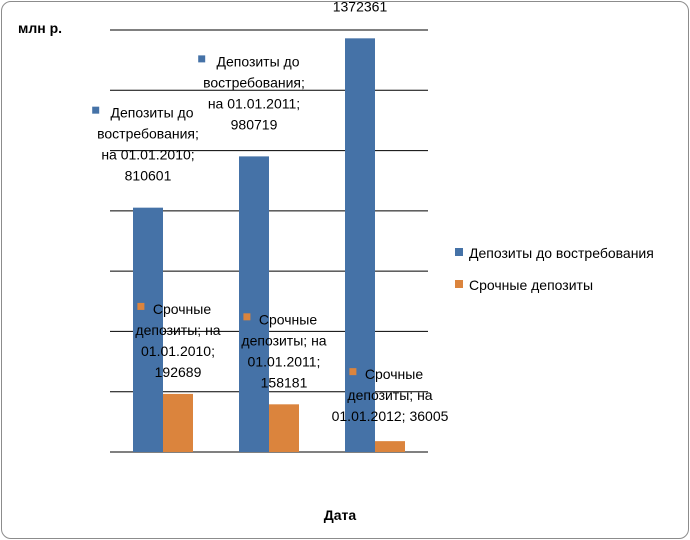  I want to click on y-axis-label: млн р., so click(40, 28).